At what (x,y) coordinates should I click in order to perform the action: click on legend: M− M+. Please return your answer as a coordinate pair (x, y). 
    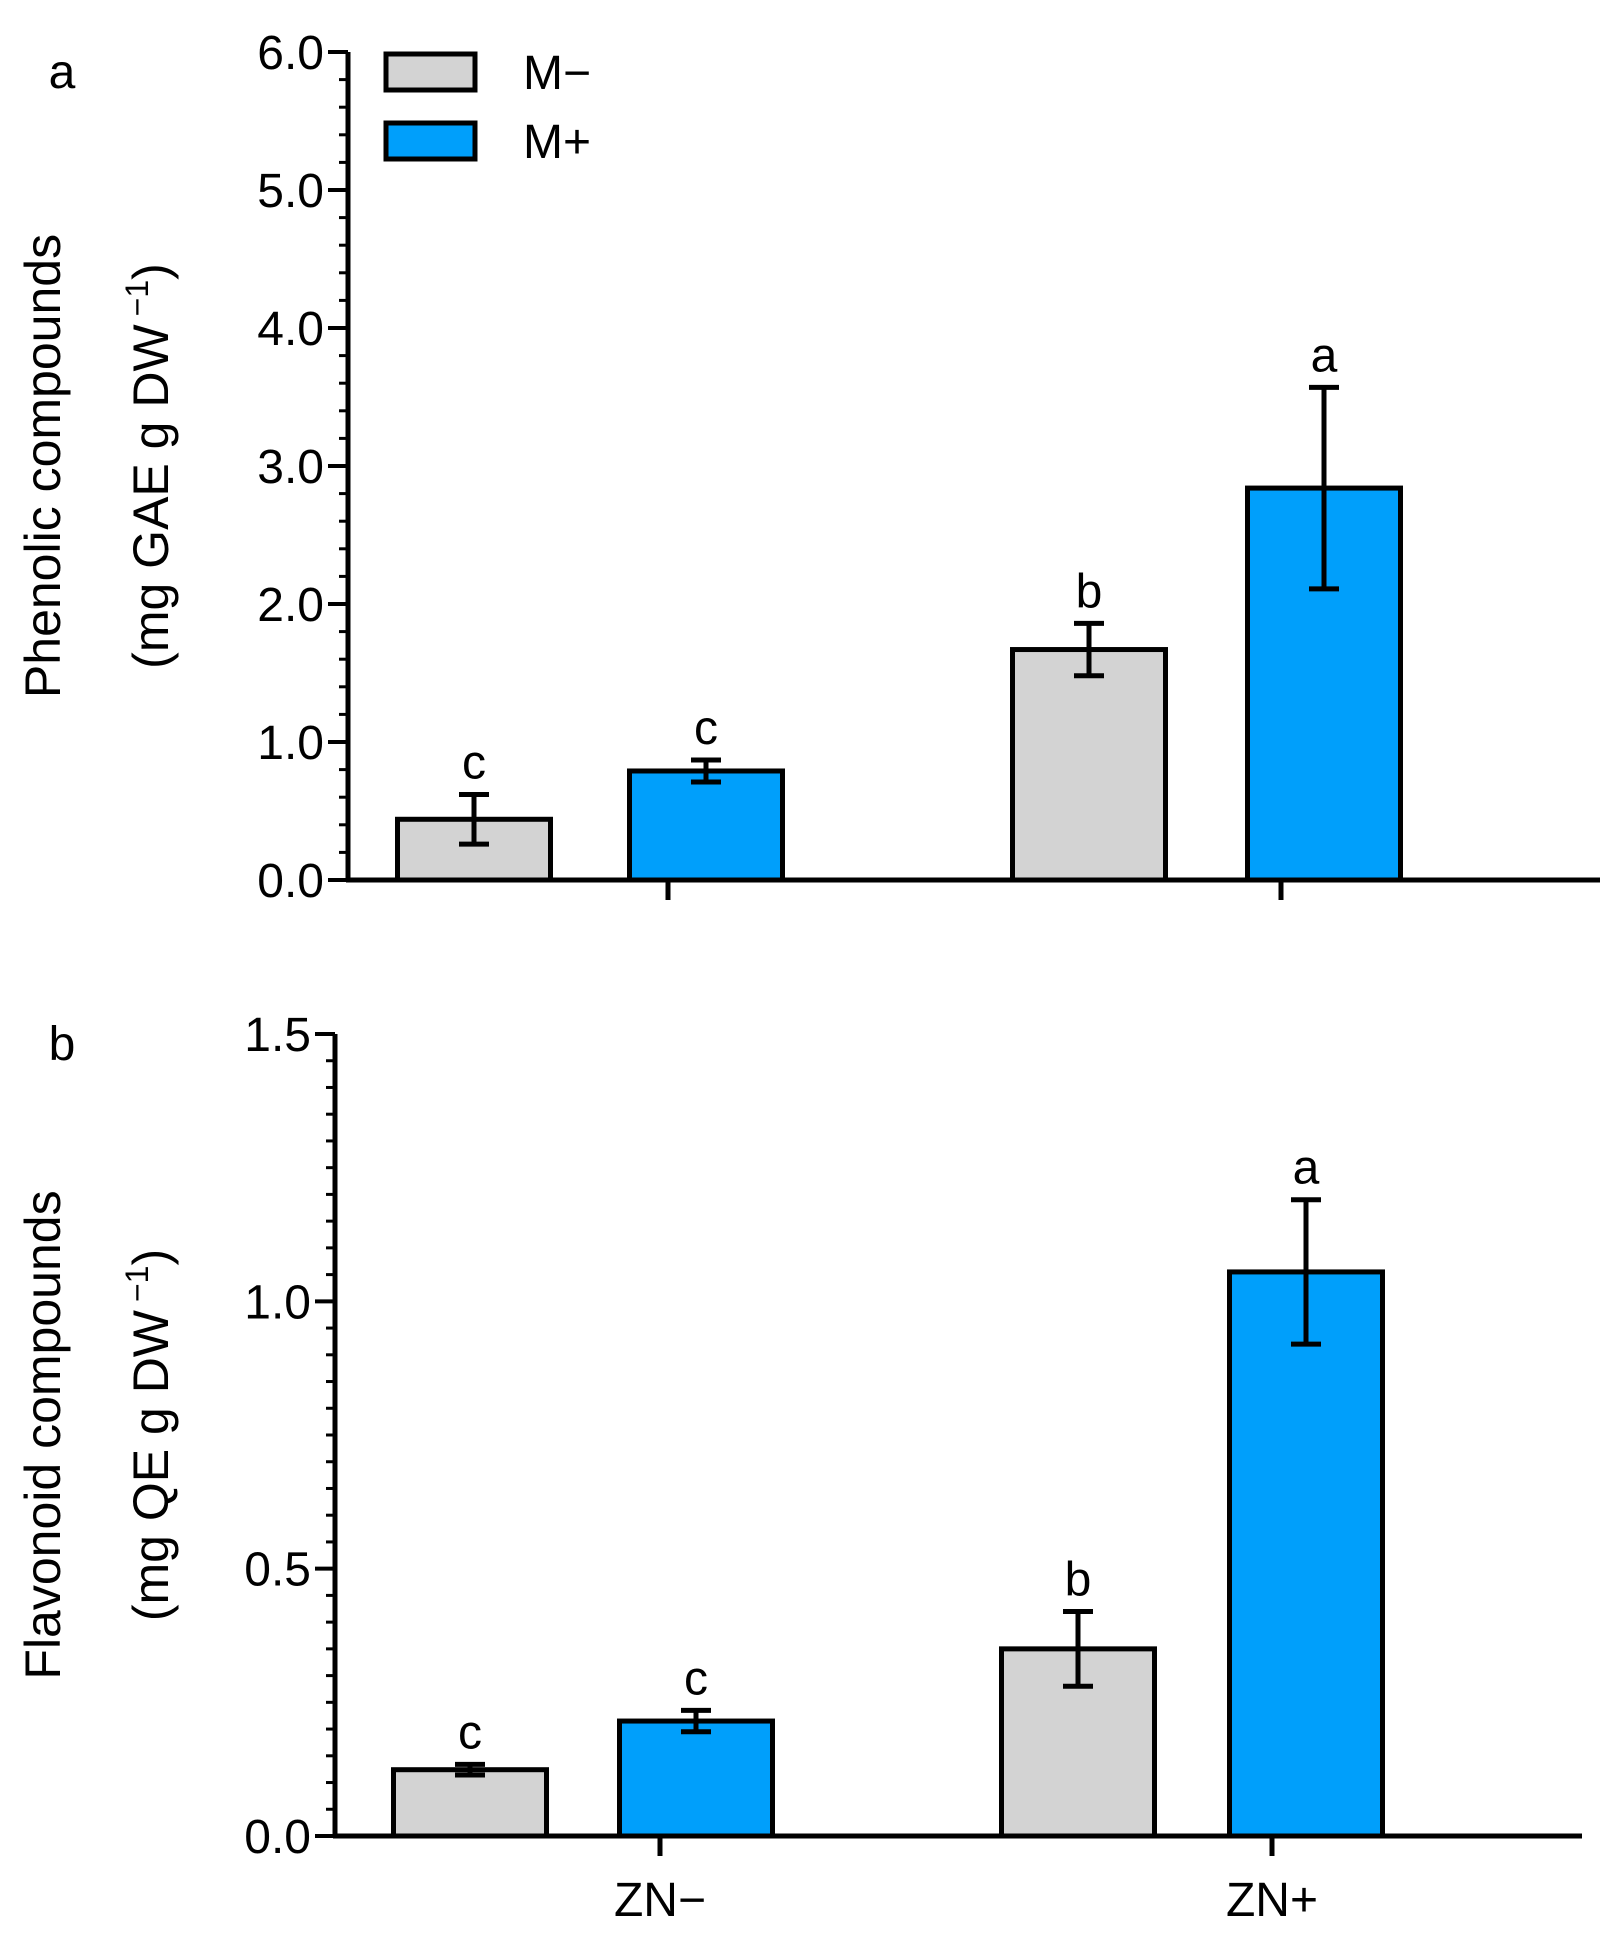
    Looking at the image, I should click on (487, 108).